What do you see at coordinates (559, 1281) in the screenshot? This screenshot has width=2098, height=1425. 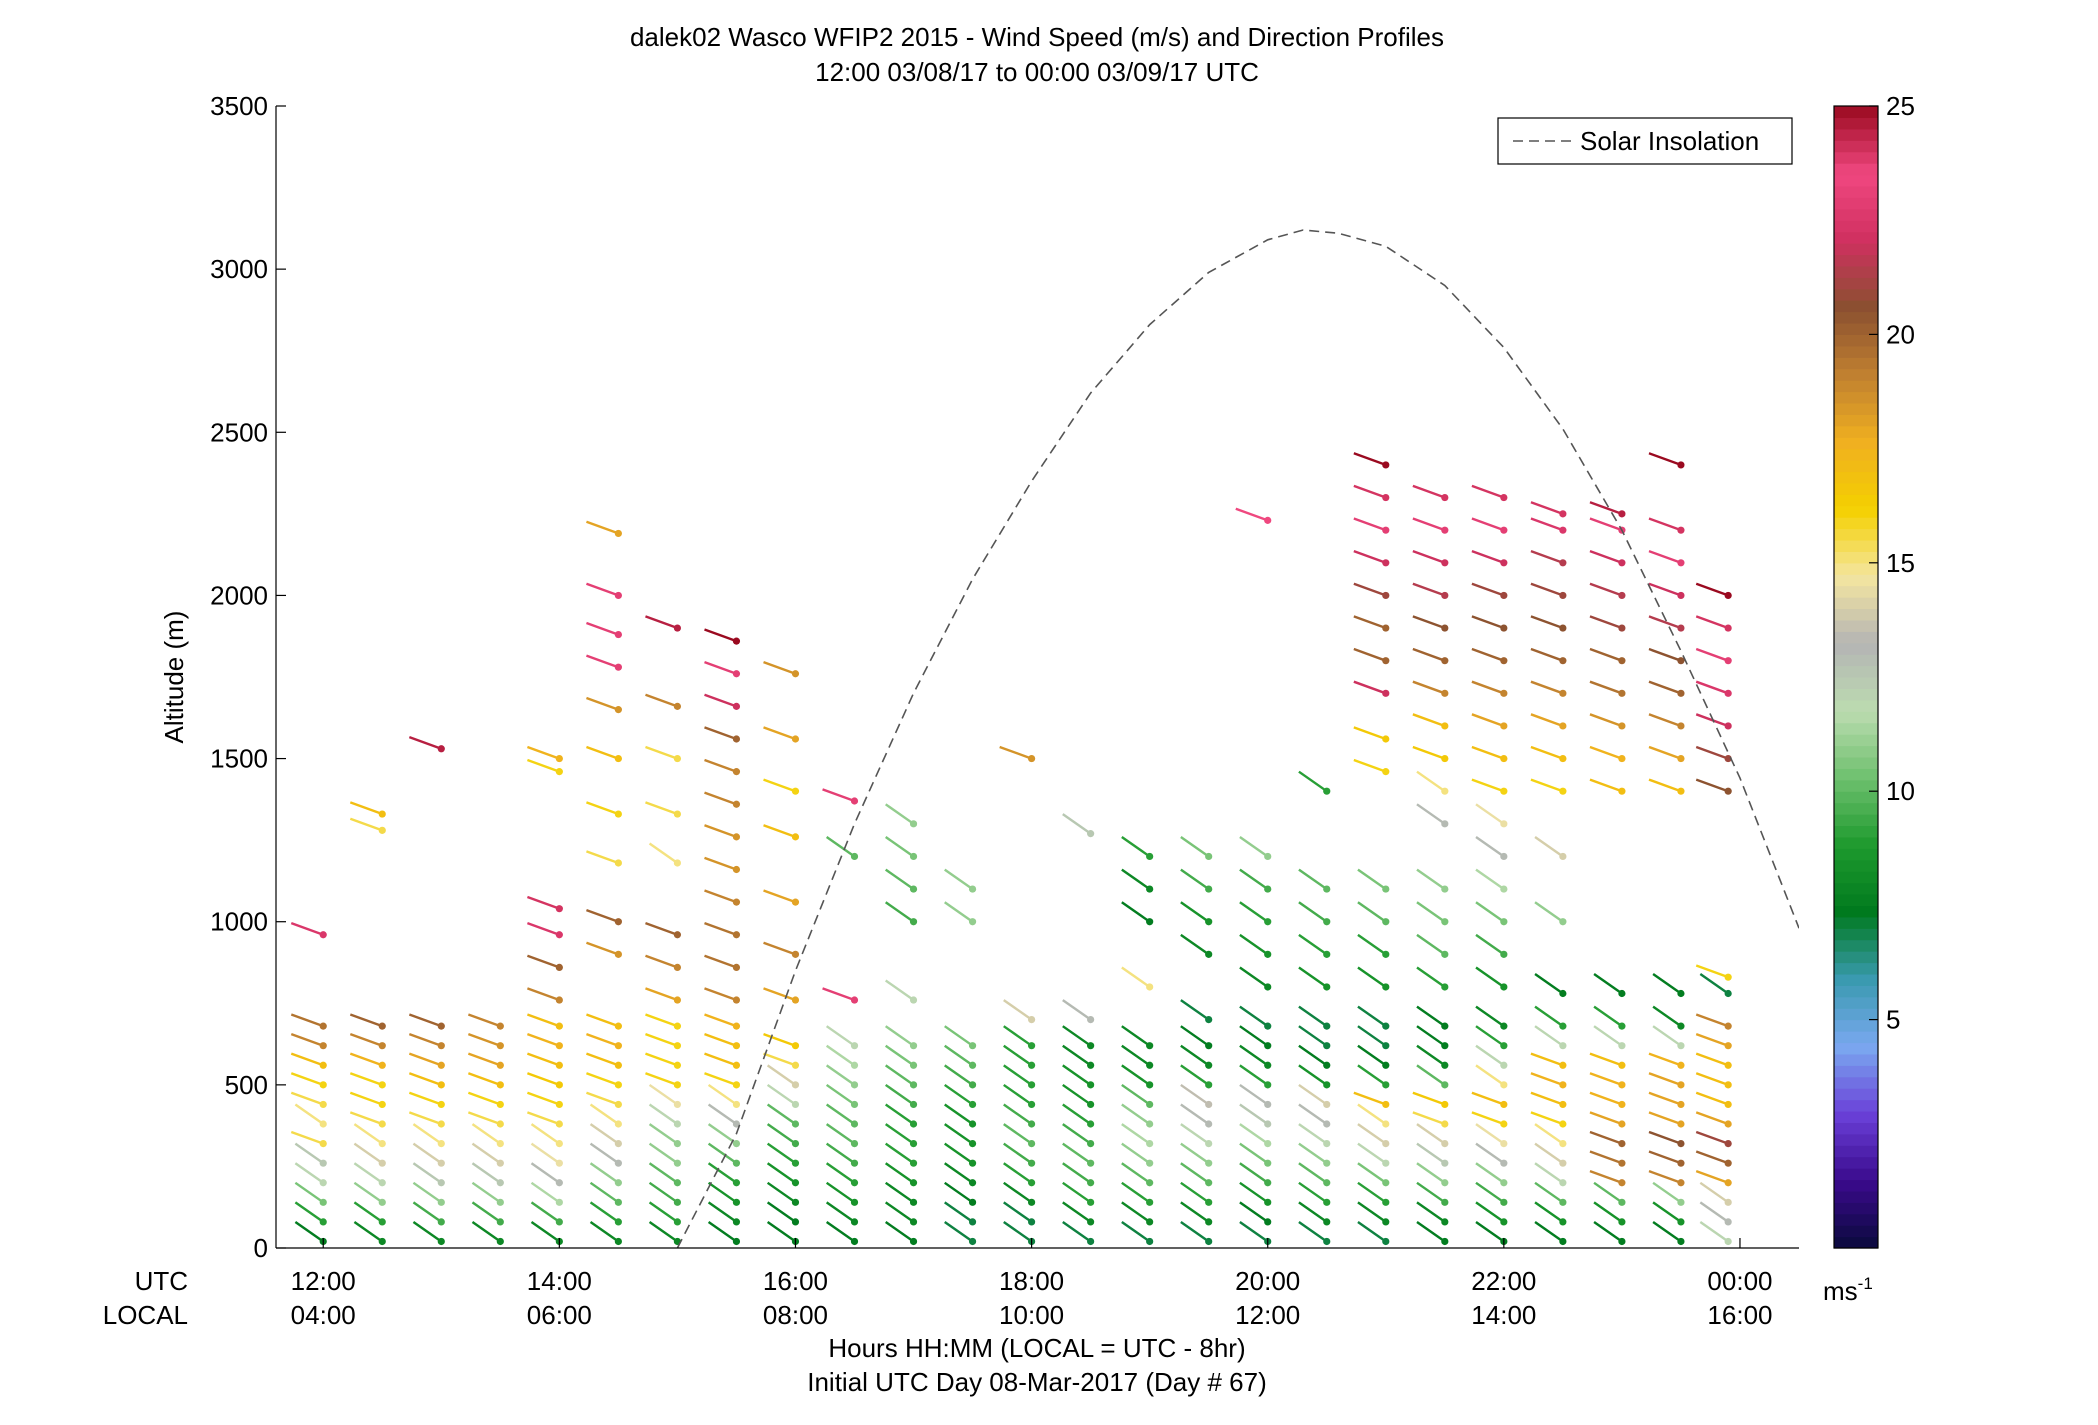 I see `x-tick-label-utc: 14:00` at bounding box center [559, 1281].